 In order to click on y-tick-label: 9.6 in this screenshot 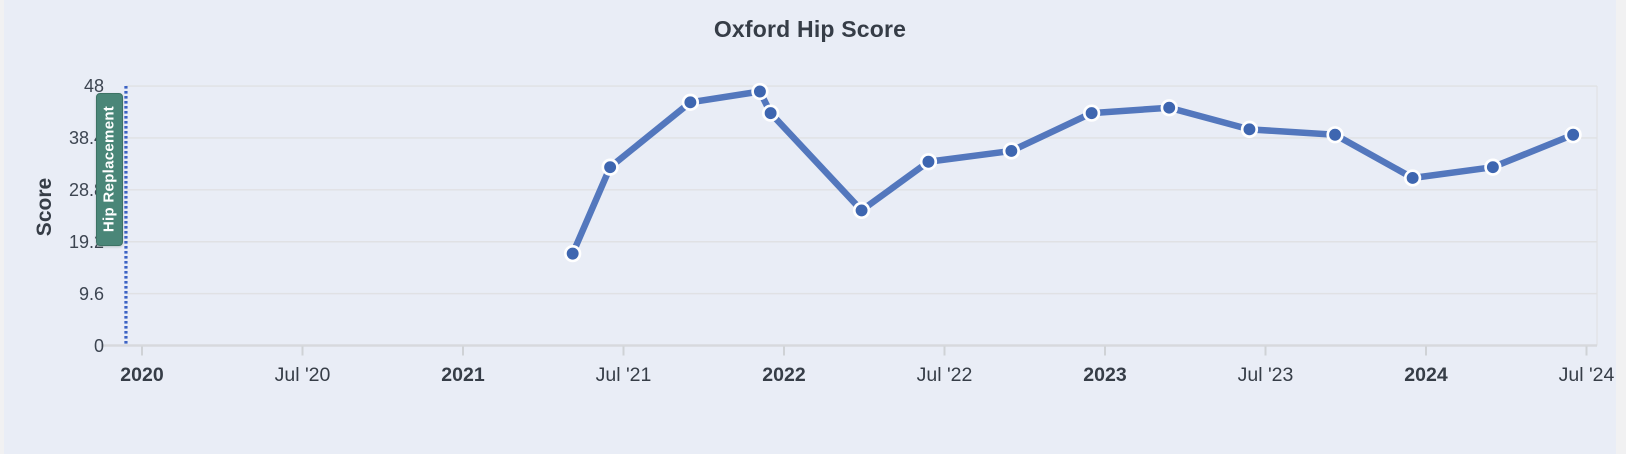, I will do `click(91, 293)`.